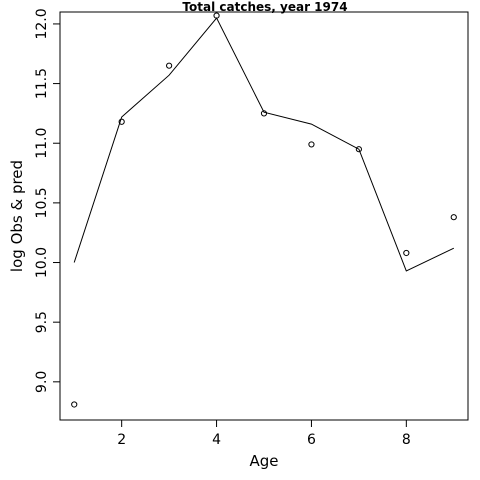  Describe the element at coordinates (42, 23) in the screenshot. I see `y-tick-label: 12.0` at that location.